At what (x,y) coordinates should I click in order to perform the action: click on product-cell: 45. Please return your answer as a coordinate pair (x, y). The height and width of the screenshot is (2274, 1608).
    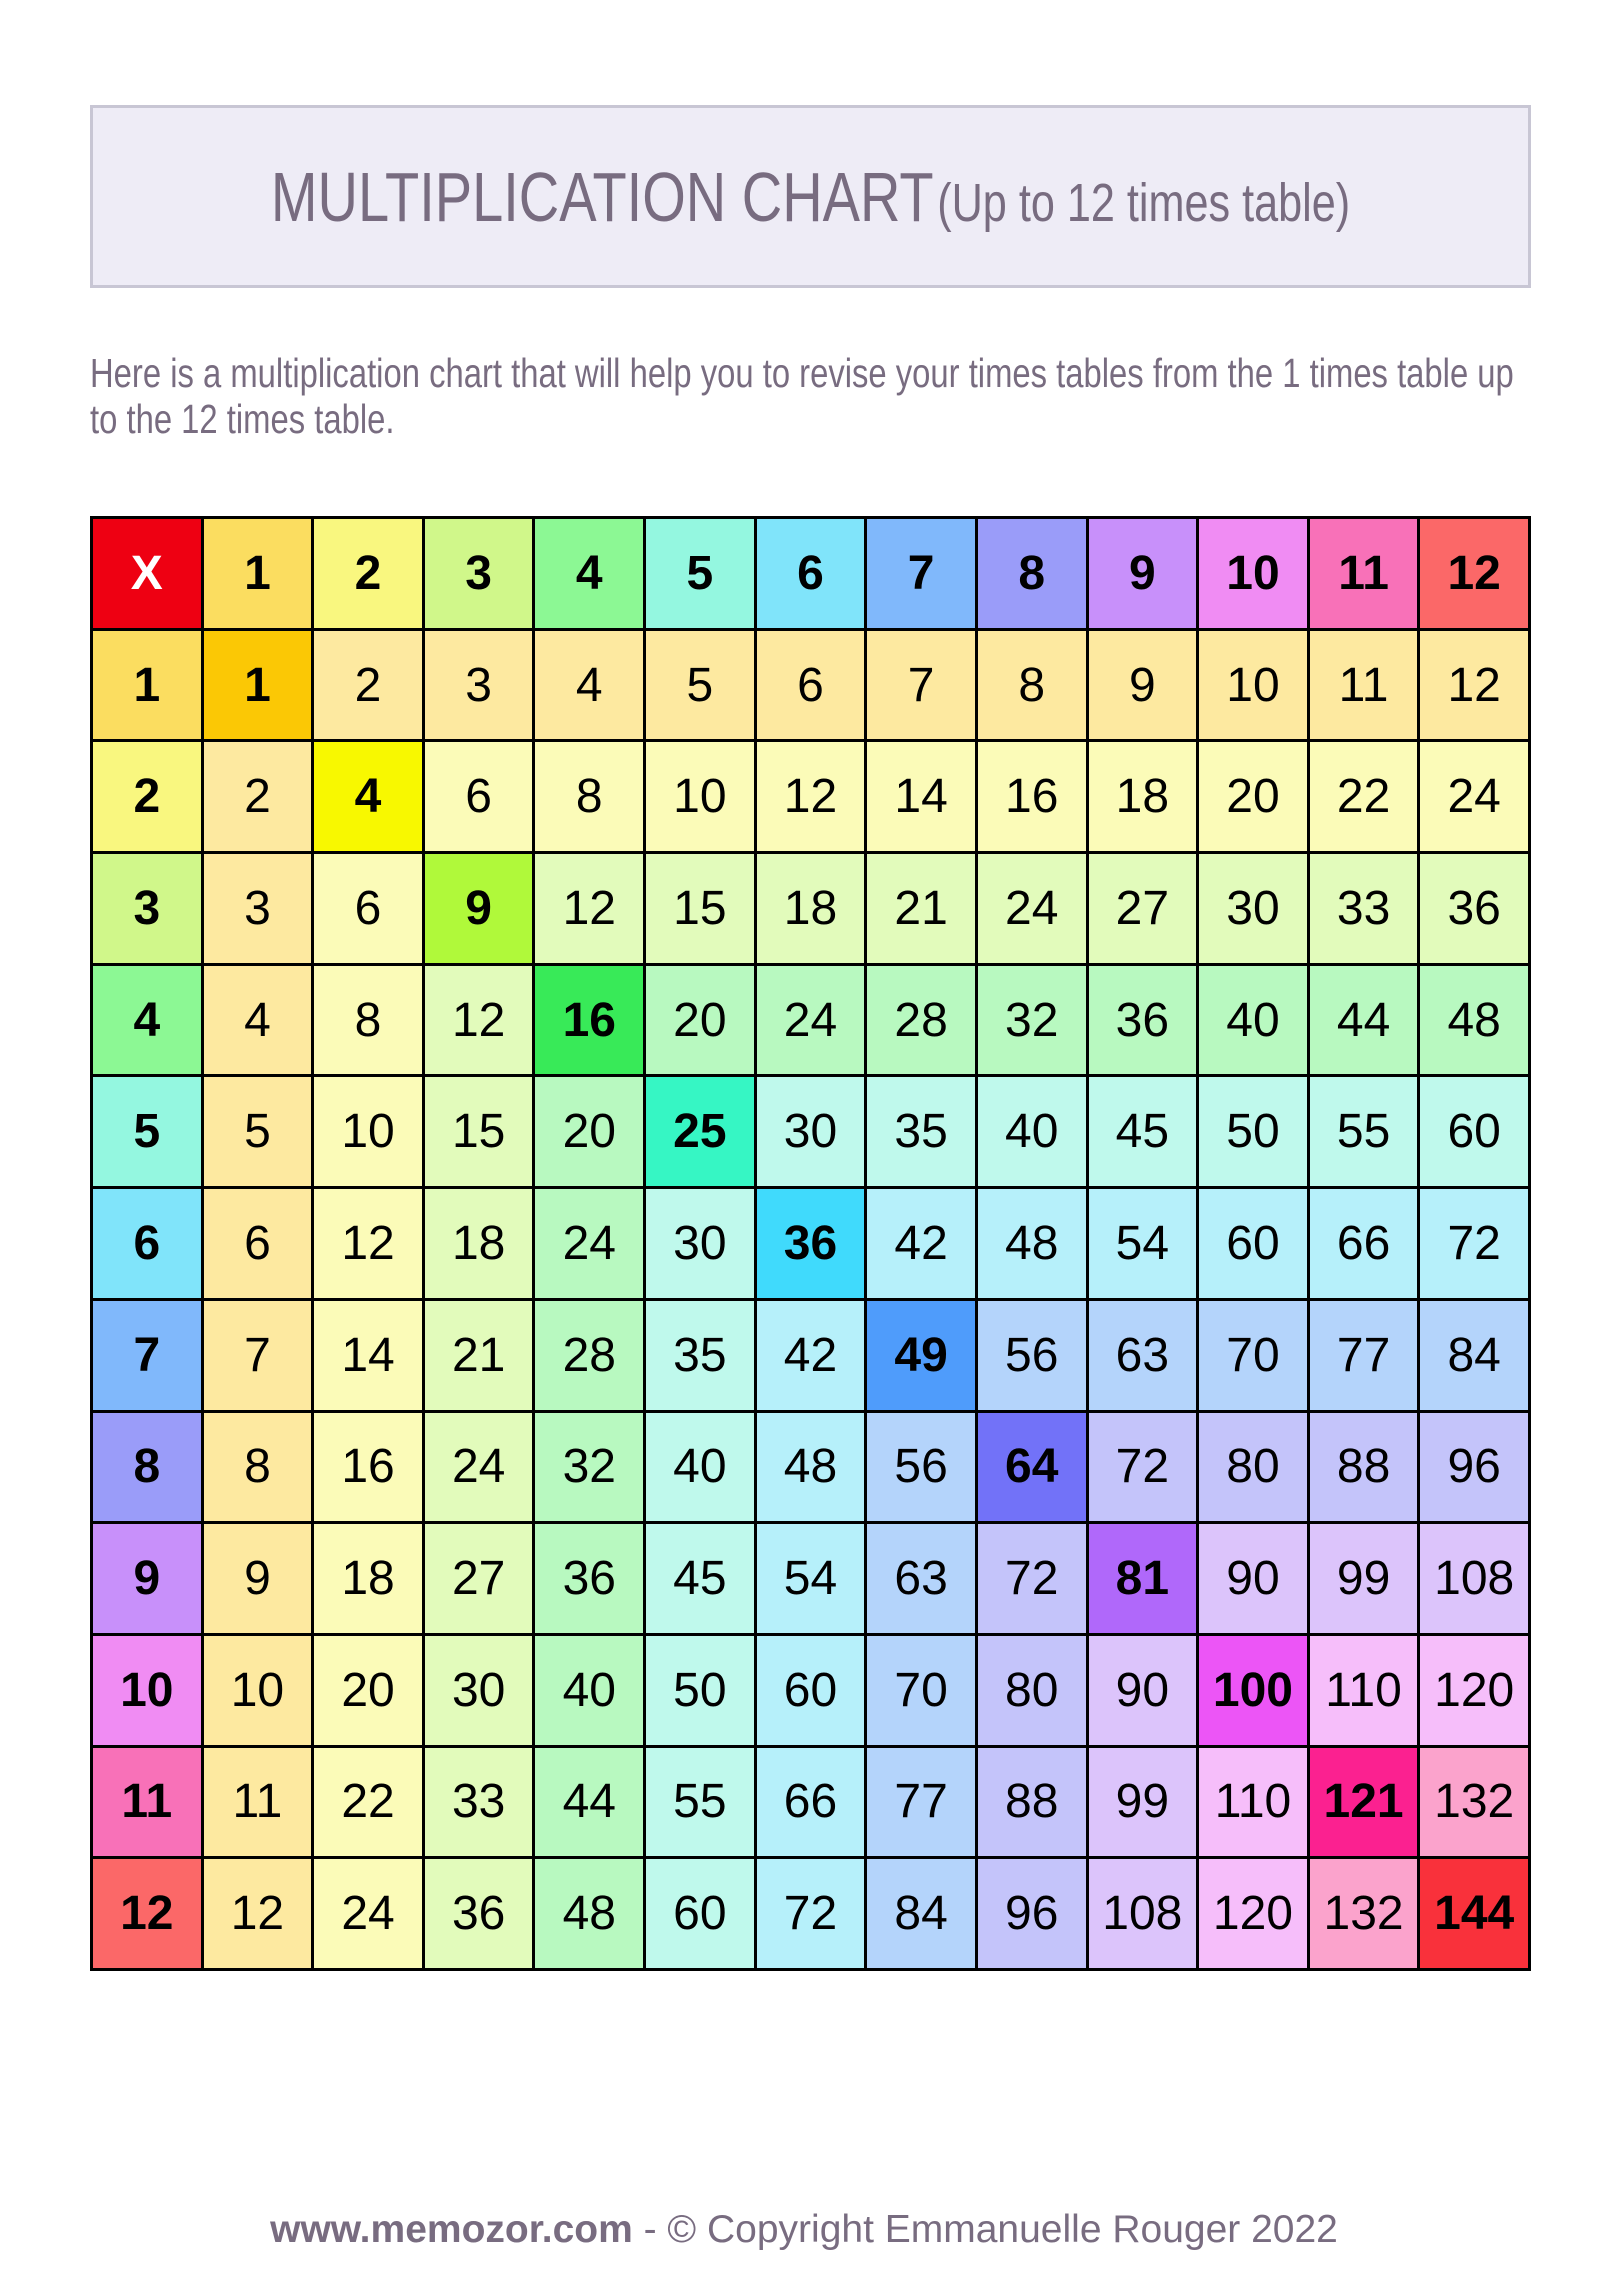
    Looking at the image, I should click on (1142, 1132).